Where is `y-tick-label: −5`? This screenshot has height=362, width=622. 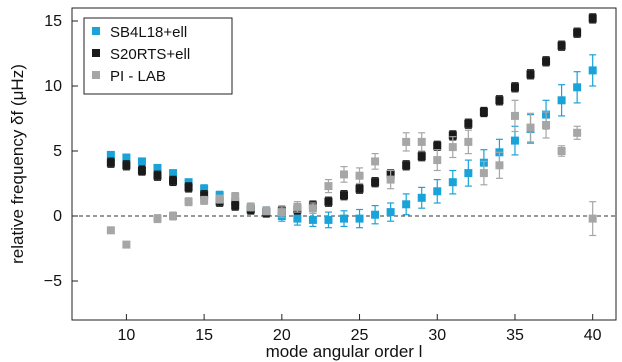 y-tick-label: −5 is located at coordinates (53, 281).